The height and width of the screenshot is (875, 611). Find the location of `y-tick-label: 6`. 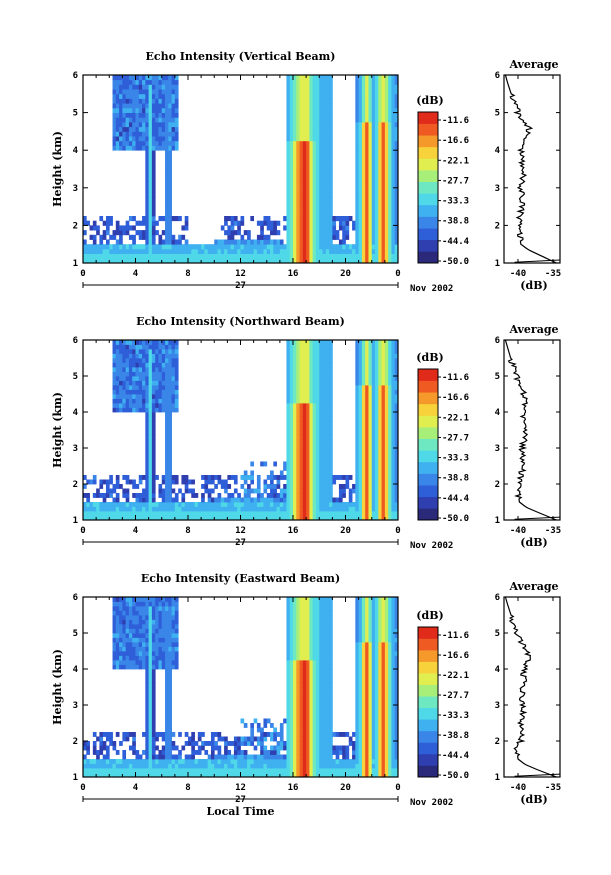

y-tick-label: 6 is located at coordinates (75, 76).